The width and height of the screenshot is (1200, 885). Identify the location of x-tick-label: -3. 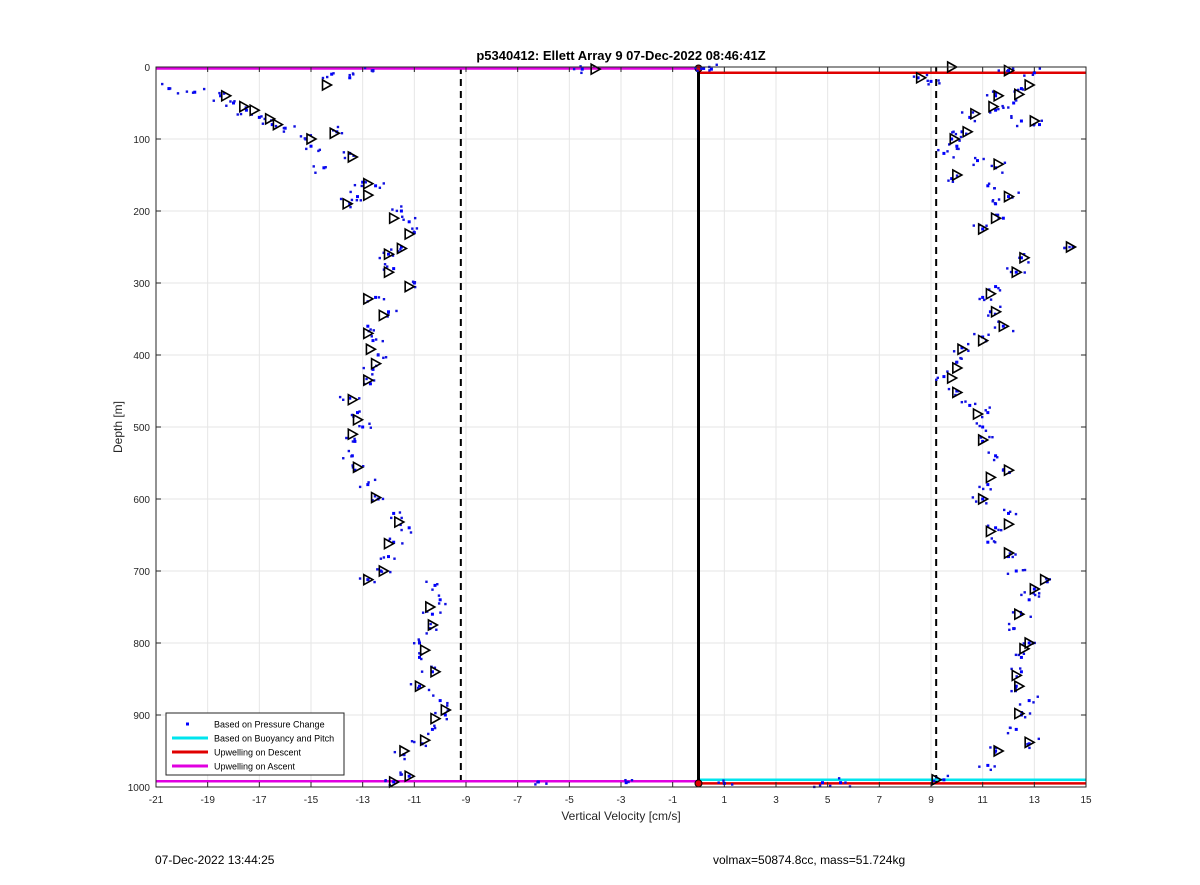
(621, 800).